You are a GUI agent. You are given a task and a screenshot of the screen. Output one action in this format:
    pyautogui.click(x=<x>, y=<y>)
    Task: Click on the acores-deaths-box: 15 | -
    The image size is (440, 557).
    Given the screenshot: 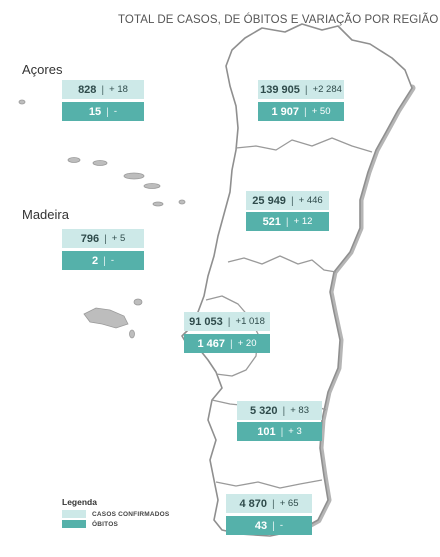 What is the action you would take?
    pyautogui.click(x=103, y=111)
    